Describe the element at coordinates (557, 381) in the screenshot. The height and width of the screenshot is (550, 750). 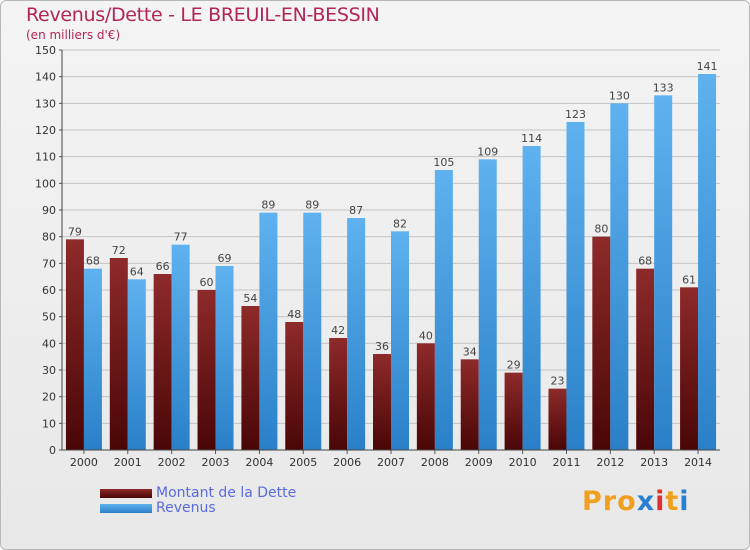
I see `data-label: 23` at that location.